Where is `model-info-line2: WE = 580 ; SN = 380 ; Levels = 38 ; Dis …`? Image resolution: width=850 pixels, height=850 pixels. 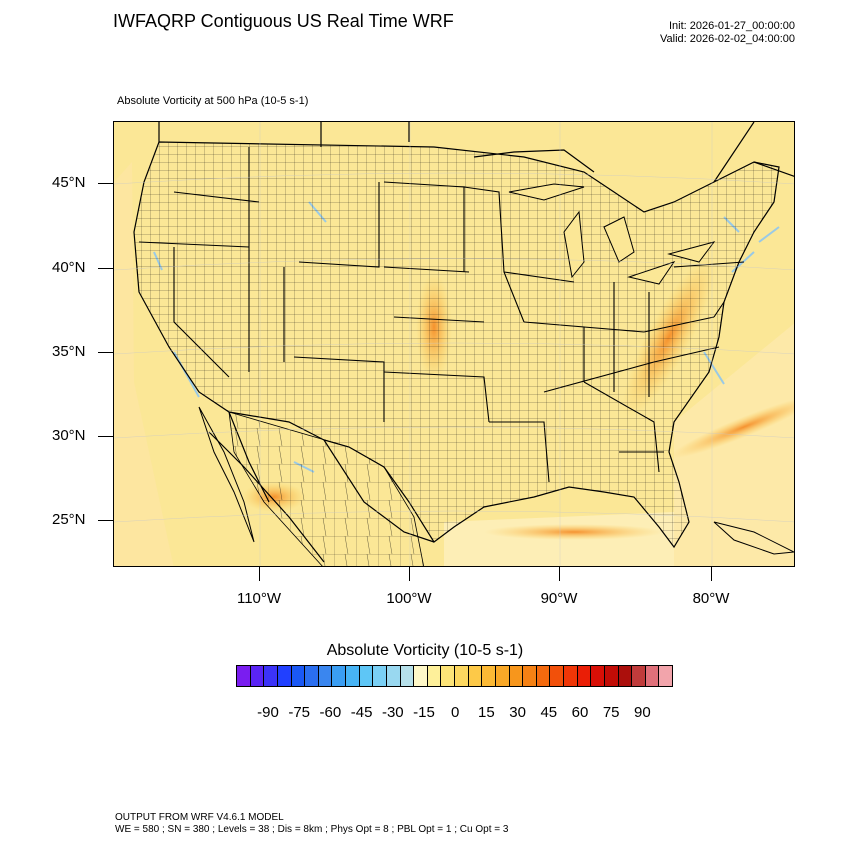 model-info-line2: WE = 580 ; SN = 380 ; Levels = 38 ; Dis … is located at coordinates (312, 829).